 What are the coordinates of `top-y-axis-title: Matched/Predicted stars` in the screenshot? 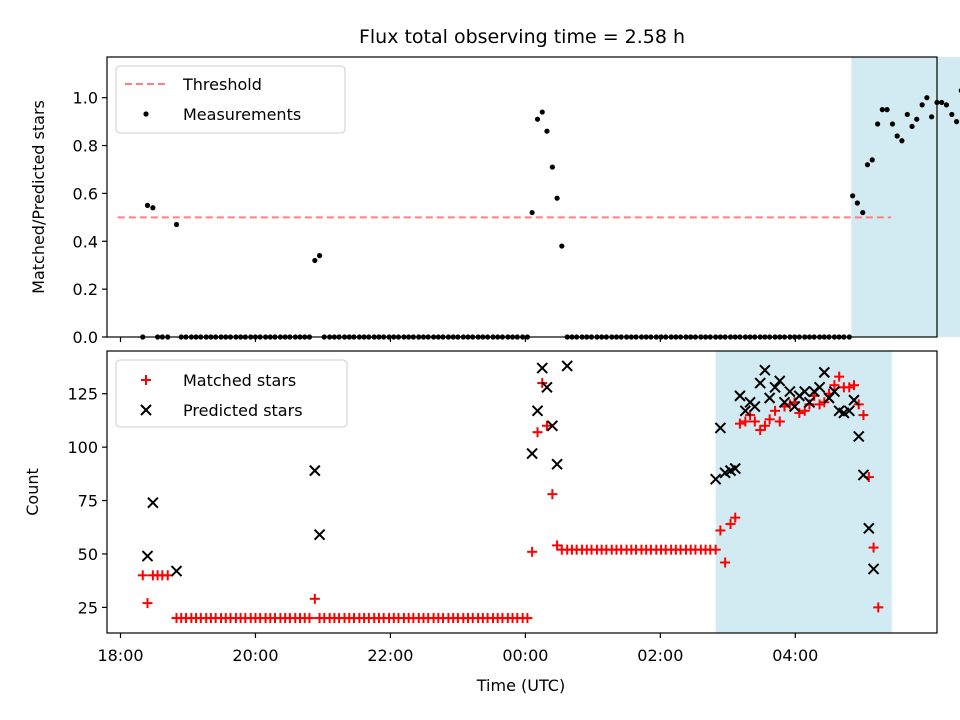 It's located at (38, 197).